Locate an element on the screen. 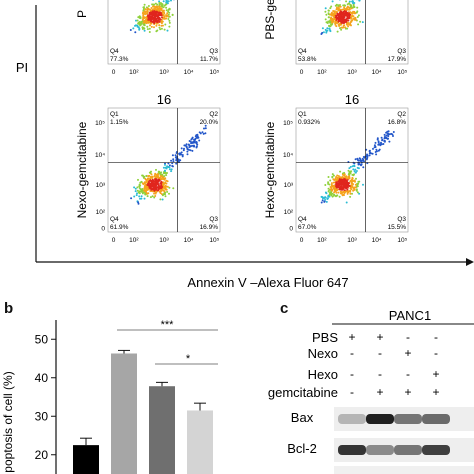 This screenshot has width=474, height=474. q1-value: 1.15% is located at coordinates (119, 122).